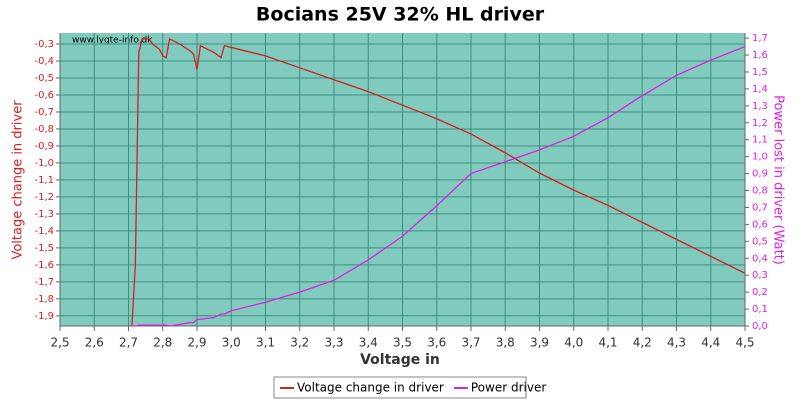  I want to click on y-tick-label: -1,1, so click(44, 180).